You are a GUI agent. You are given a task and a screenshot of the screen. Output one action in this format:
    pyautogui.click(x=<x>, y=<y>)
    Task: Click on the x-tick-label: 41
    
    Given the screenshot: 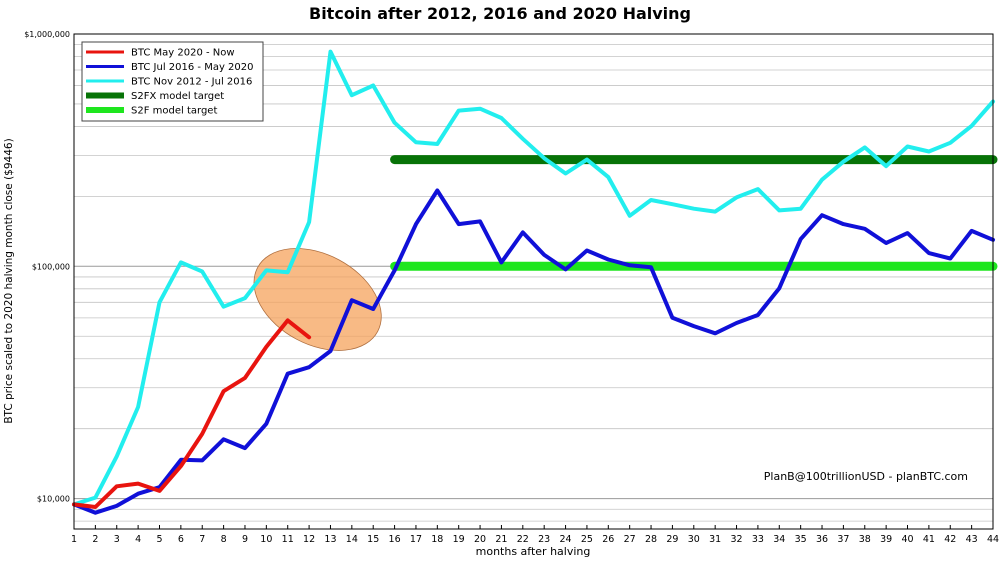 What is the action you would take?
    pyautogui.click(x=929, y=539)
    